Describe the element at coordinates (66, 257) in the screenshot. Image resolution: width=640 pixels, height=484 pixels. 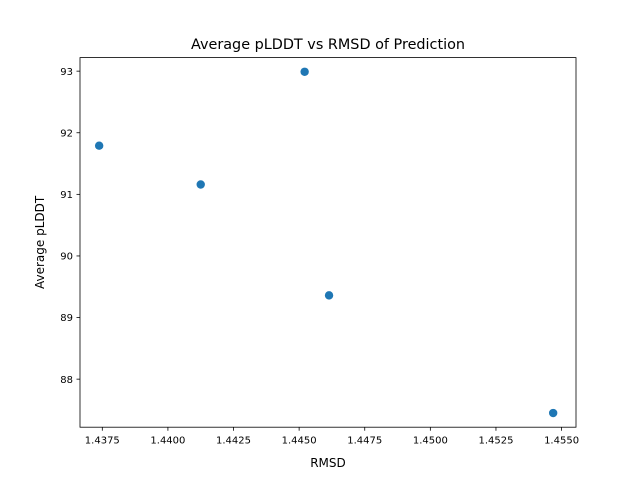
I see `y-tick-label: 90` at that location.